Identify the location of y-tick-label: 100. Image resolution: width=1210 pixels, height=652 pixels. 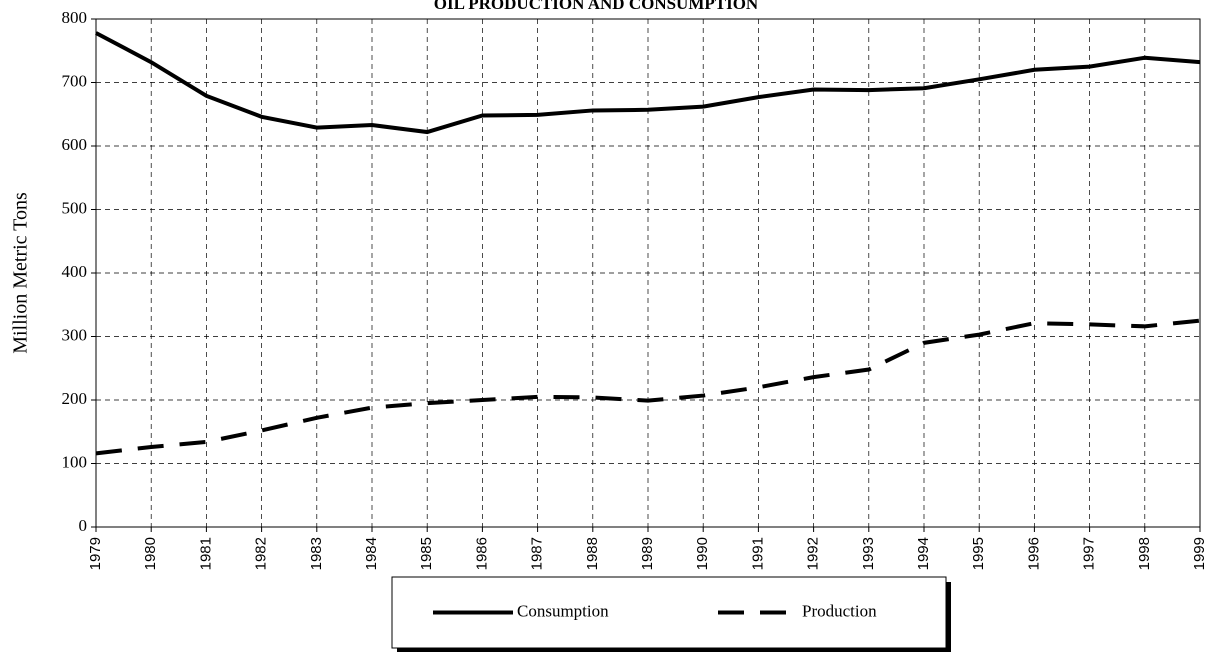
(75, 461).